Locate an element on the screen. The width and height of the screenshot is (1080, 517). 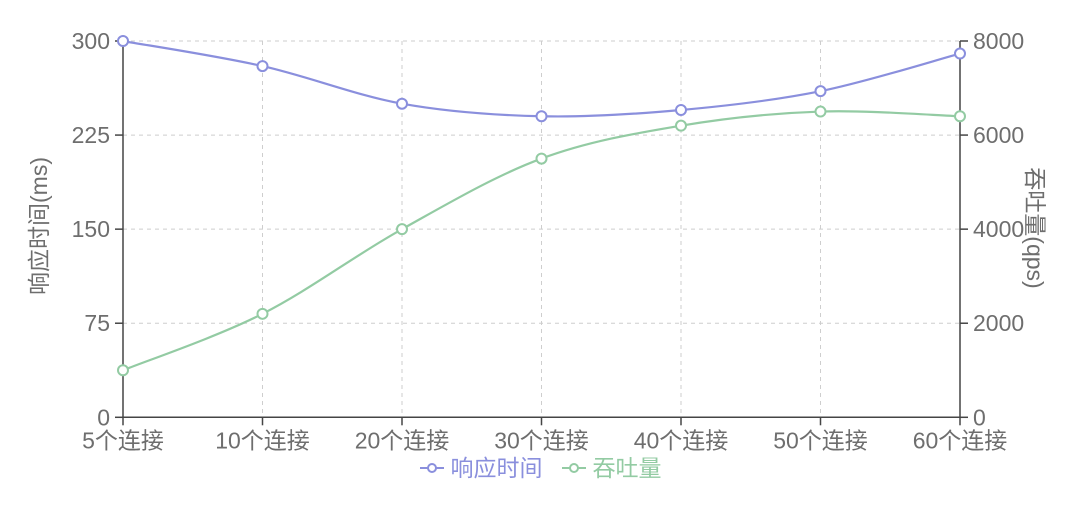
left-axis-tick-label: 75 is located at coordinates (97, 323).